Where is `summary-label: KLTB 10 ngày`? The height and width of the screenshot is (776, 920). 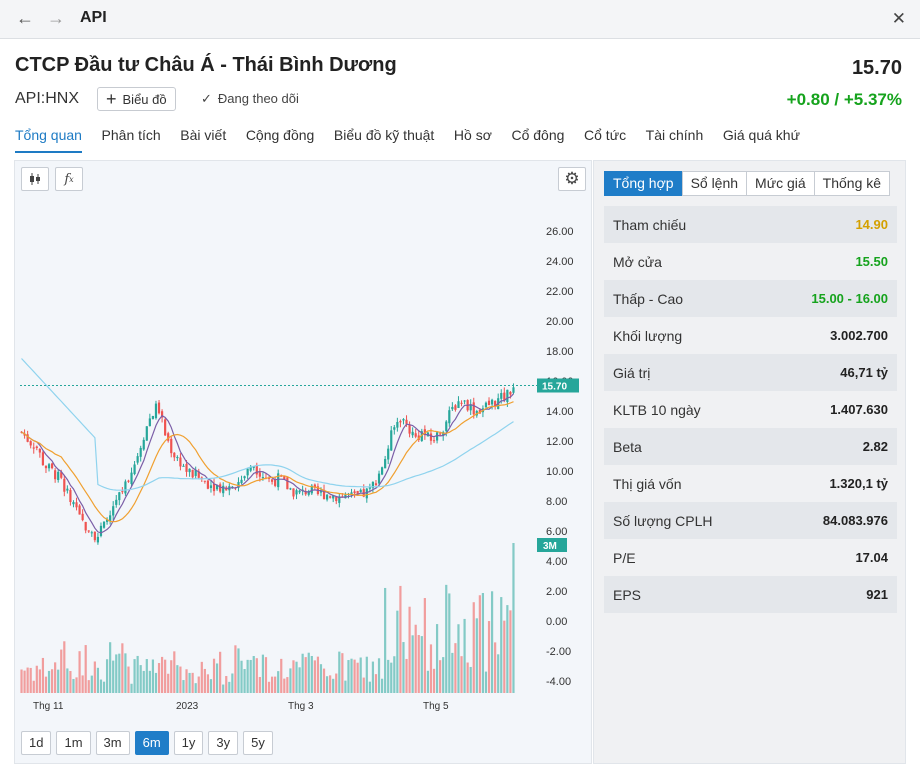
summary-label: KLTB 10 ngày is located at coordinates (657, 409).